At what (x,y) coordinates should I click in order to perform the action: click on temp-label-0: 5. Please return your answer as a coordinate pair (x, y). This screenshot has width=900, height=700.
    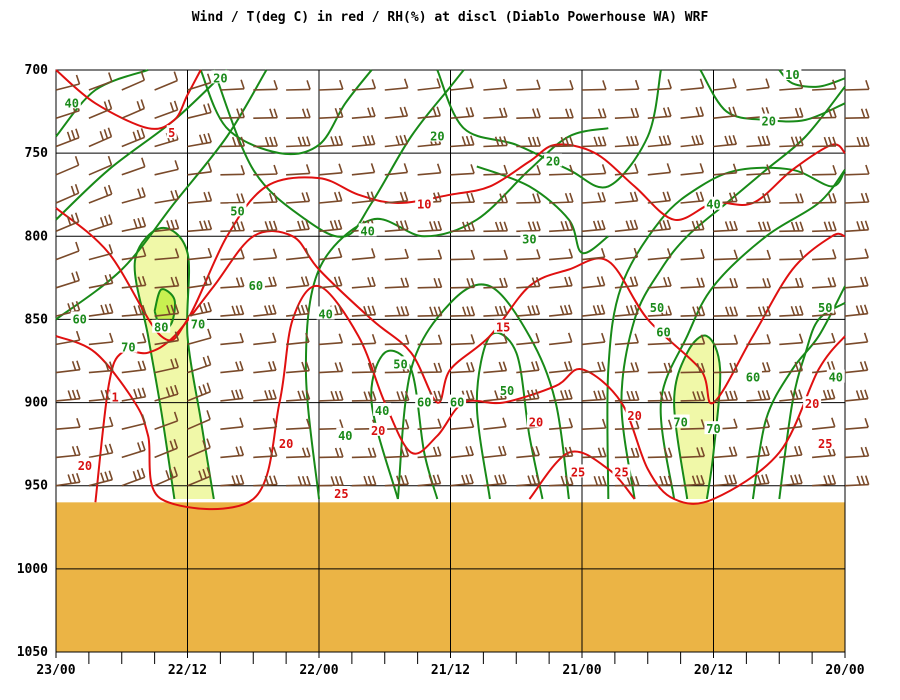
    Looking at the image, I should click on (171, 133).